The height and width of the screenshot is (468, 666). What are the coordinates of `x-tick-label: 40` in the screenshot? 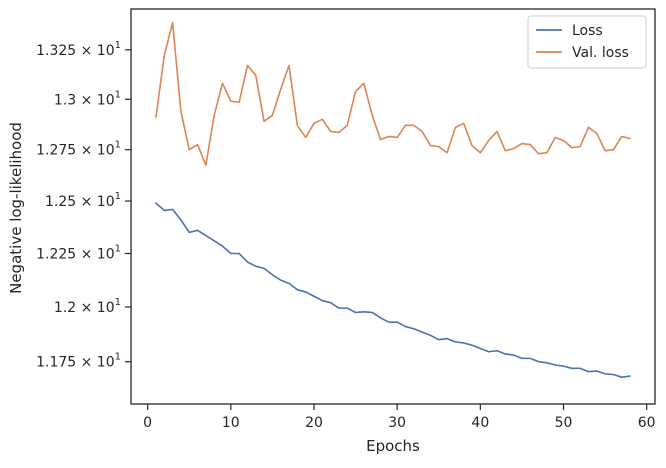 It's located at (480, 423).